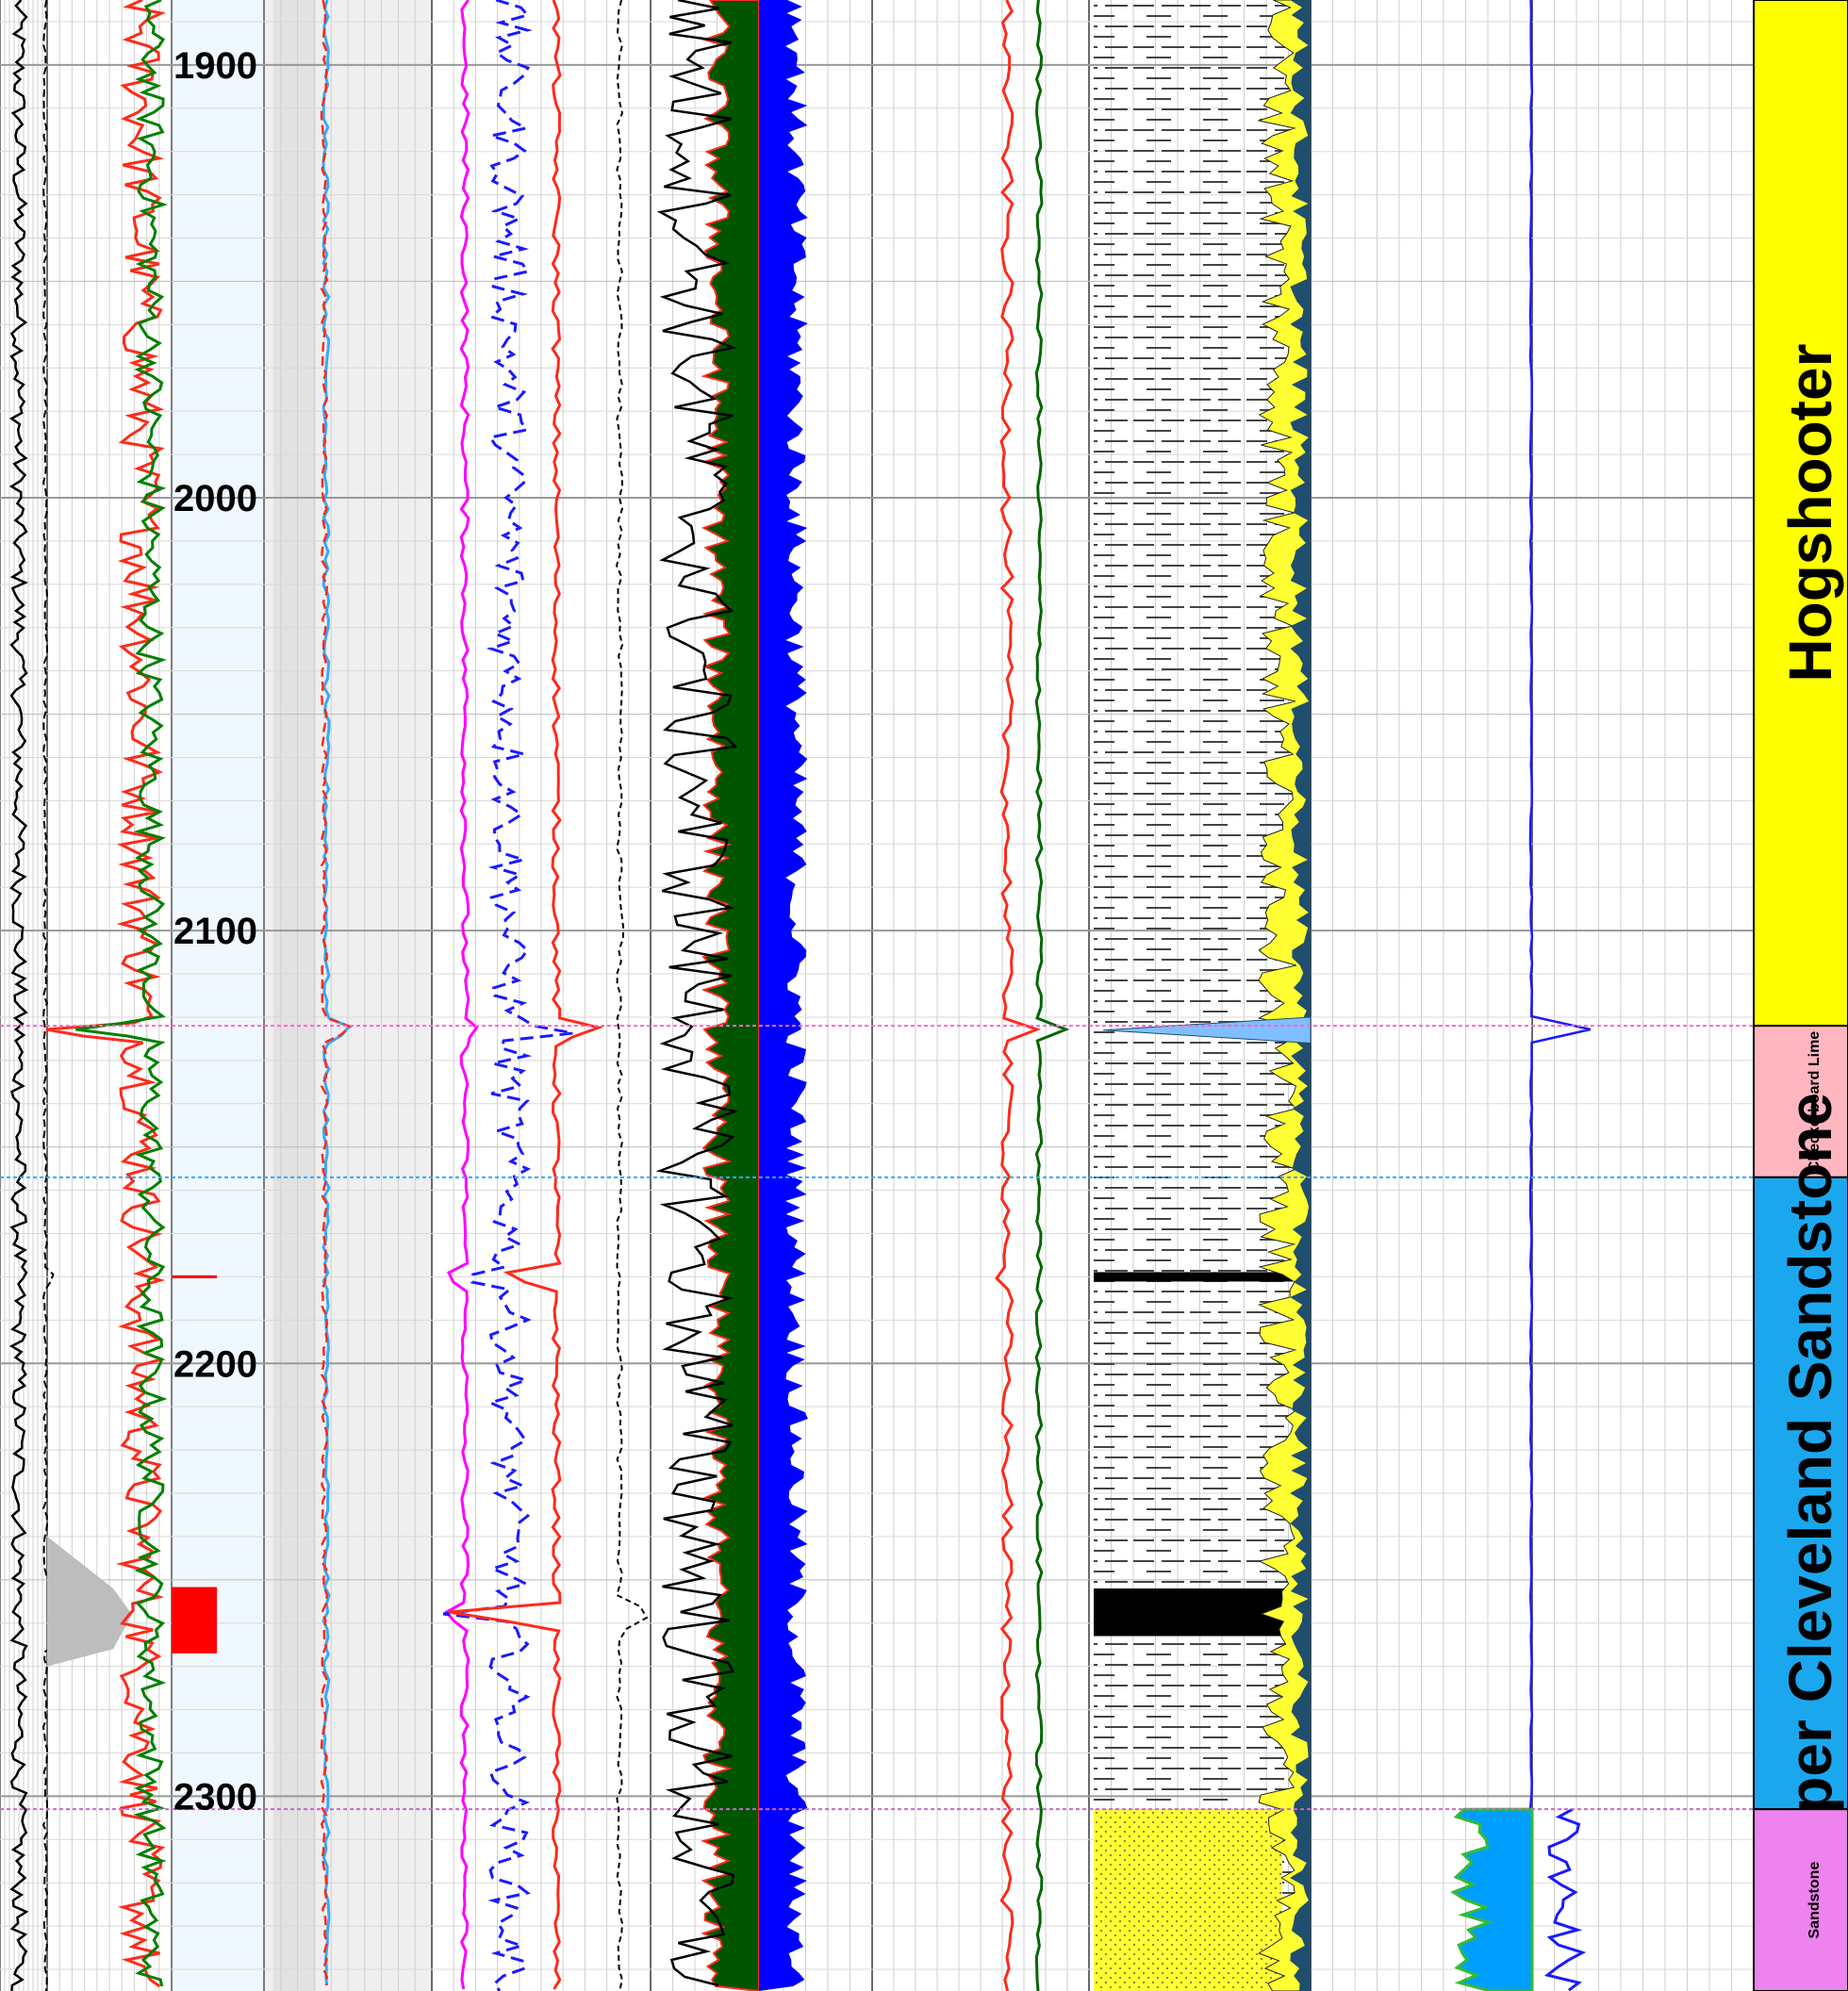  Describe the element at coordinates (72, 995) in the screenshot. I see `track-1-curve-dashed` at that location.